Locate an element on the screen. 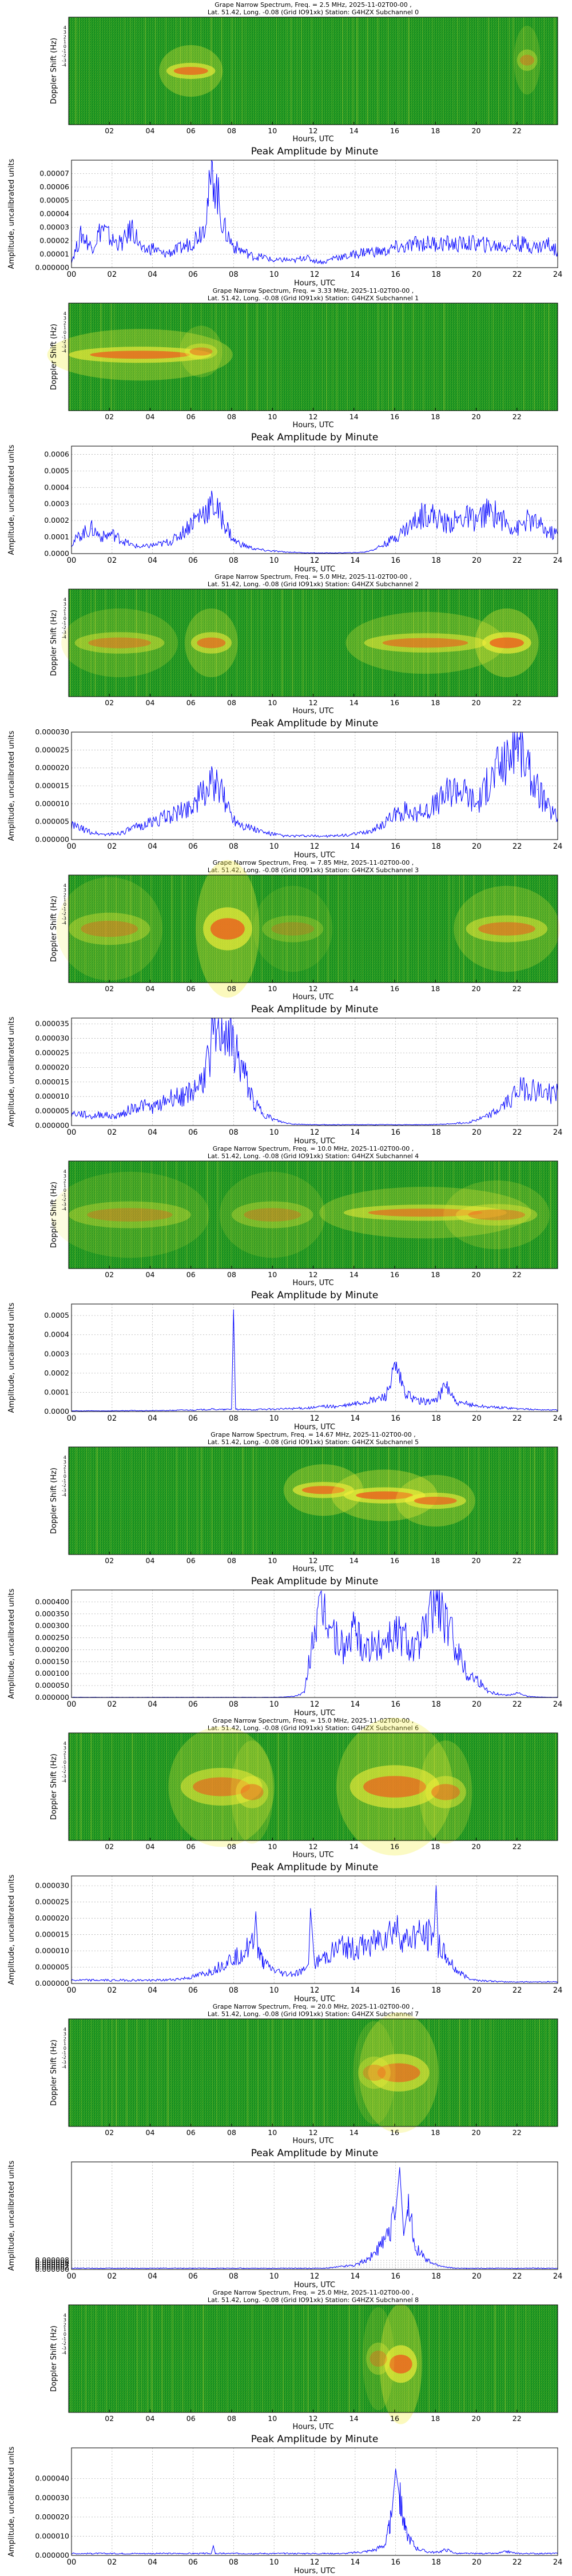  spectrogram-signal is located at coordinates (496, 1215).